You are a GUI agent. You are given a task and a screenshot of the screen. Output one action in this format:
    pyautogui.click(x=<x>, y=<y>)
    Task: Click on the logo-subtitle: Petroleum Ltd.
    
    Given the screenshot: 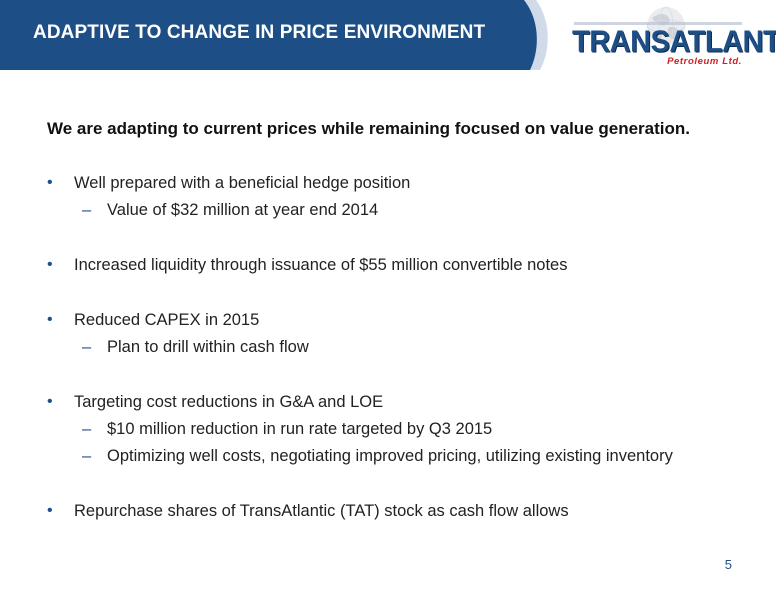 What is the action you would take?
    pyautogui.click(x=704, y=61)
    